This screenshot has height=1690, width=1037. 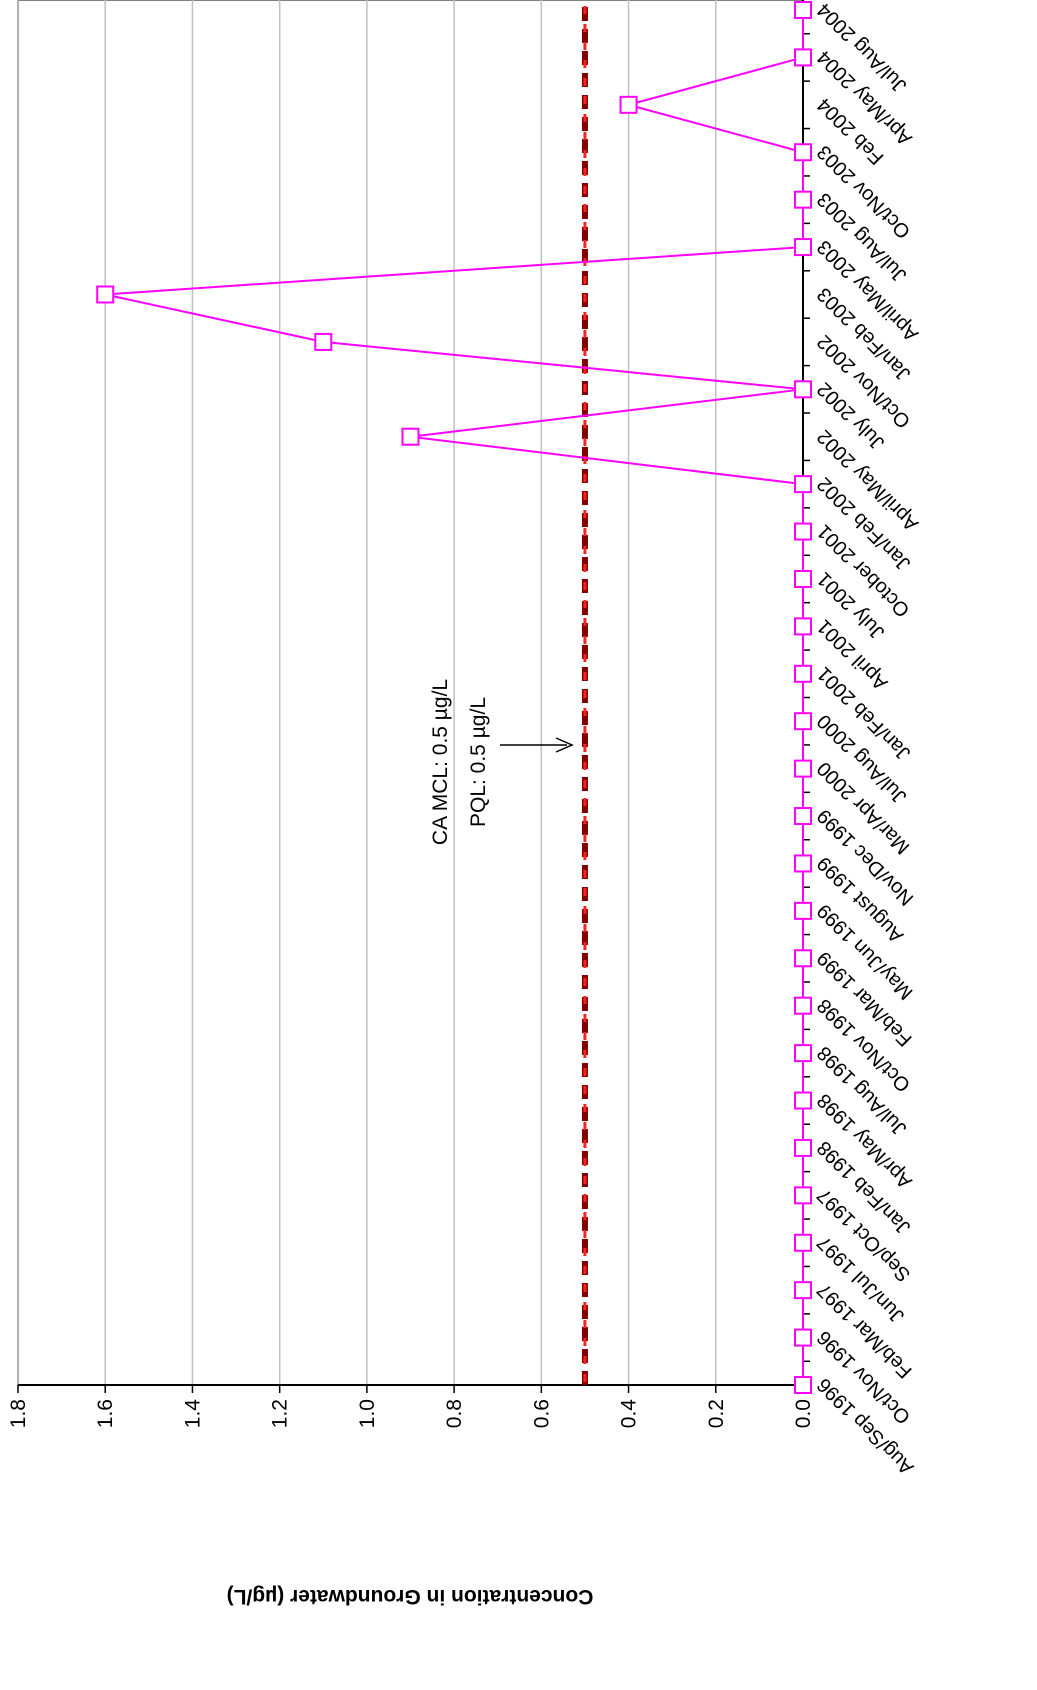 I want to click on y-tick-label: 1.4, so click(x=192, y=1414).